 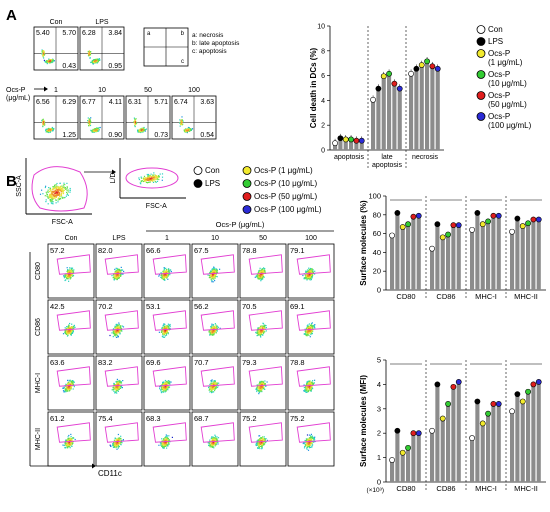 I want to click on ocs-unit-label: (μg/mL), so click(x=18, y=98).